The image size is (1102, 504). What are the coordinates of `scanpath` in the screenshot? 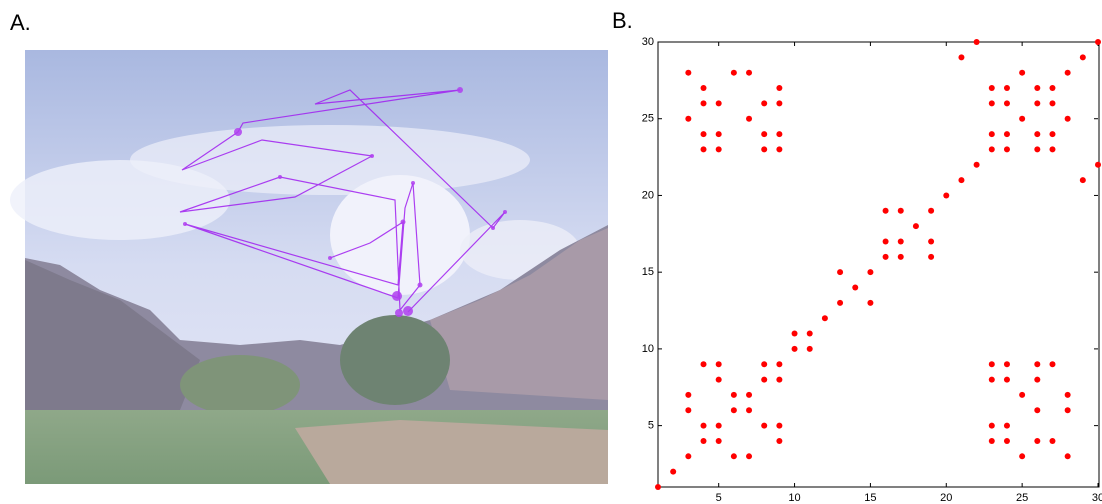 It's located at (342, 201).